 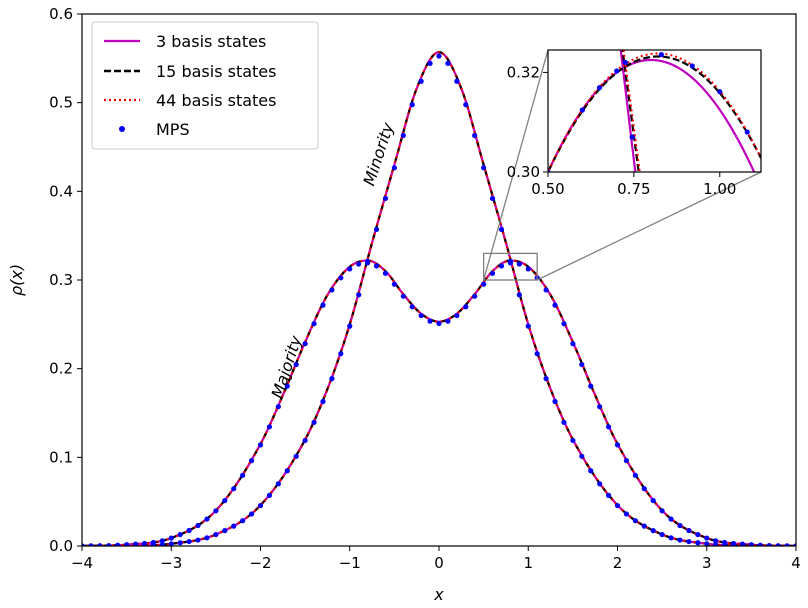 I want to click on legend-frame, so click(x=205, y=85).